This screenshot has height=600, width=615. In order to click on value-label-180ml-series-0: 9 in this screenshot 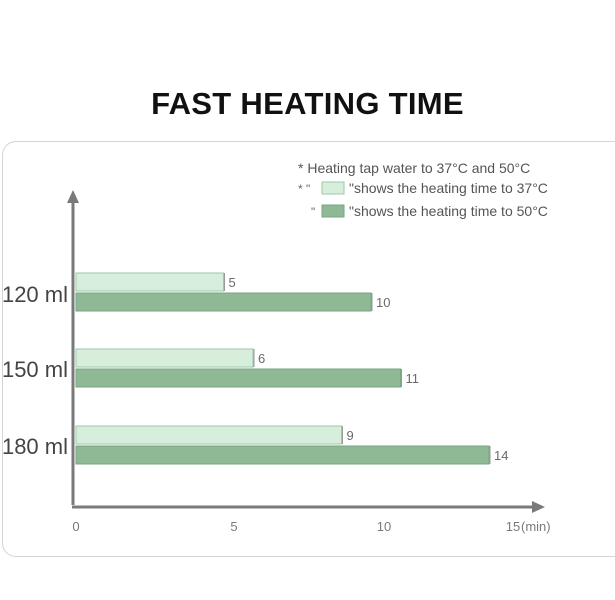, I will do `click(350, 435)`.